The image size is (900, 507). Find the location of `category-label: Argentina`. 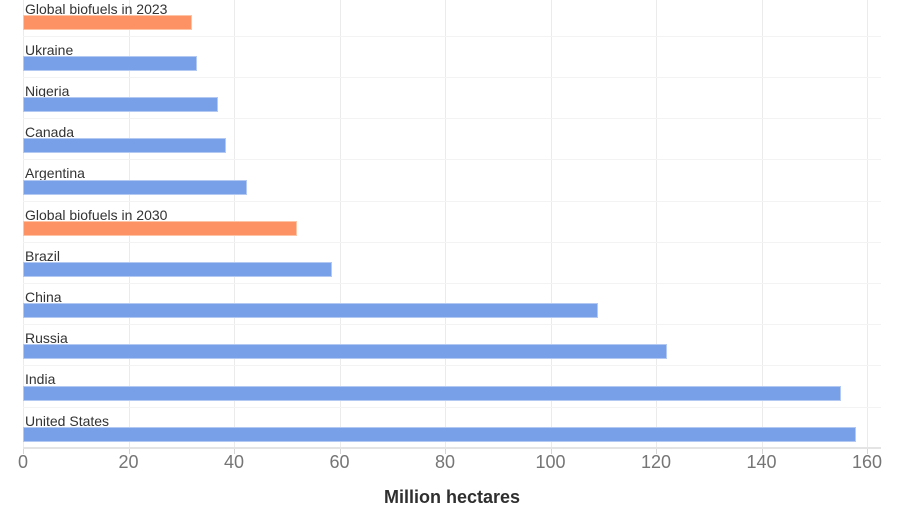

category-label: Argentina is located at coordinates (55, 173).